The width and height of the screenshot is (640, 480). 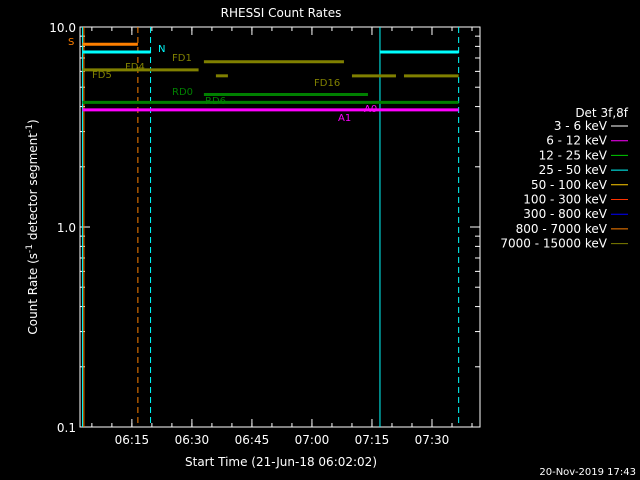 I want to click on legend-entry-label: 800 - 7000 keV, so click(x=562, y=229).